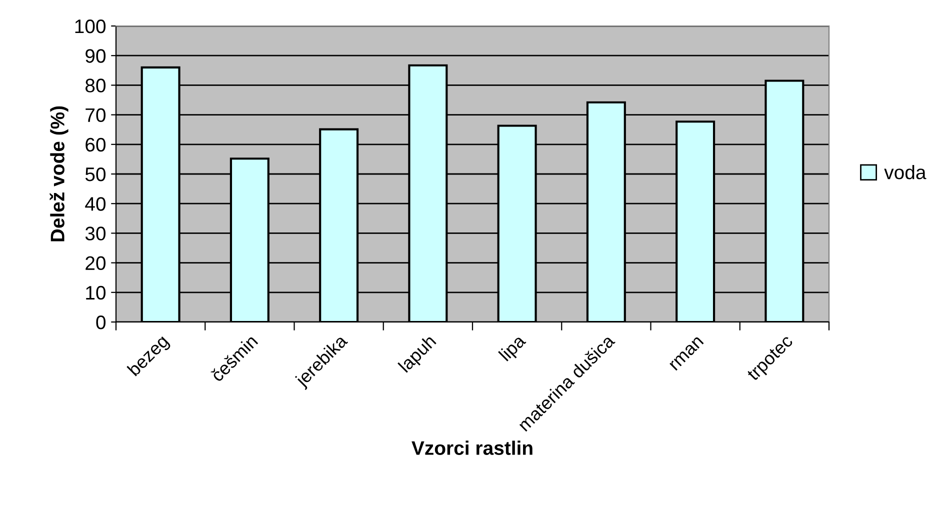 Image resolution: width=947 pixels, height=529 pixels. I want to click on y-tick-label: 40, so click(95, 204).